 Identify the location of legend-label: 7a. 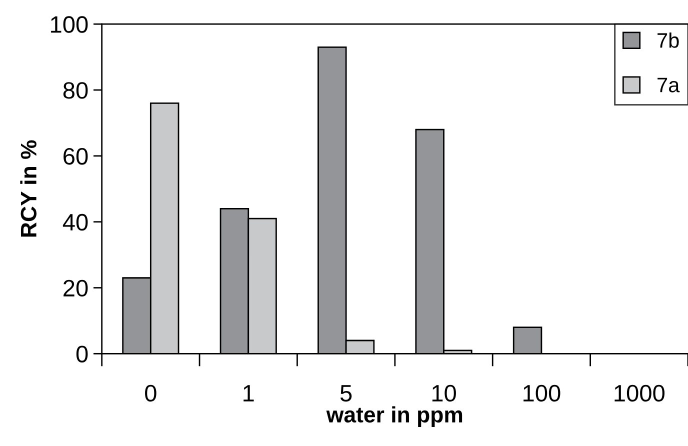
(669, 85).